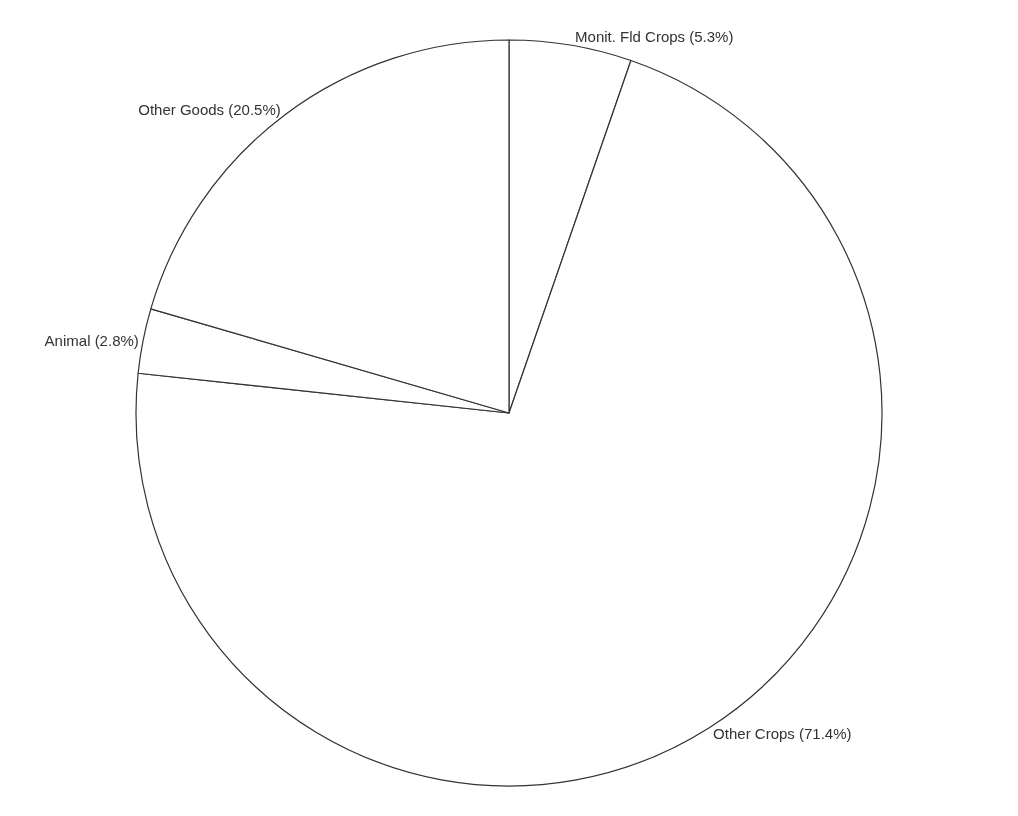  Describe the element at coordinates (782, 734) in the screenshot. I see `slice-label: Other Crops (71.4%)` at that location.